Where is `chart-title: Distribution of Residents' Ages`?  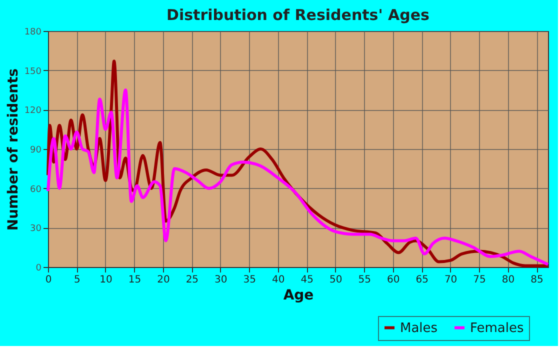
chart-title: Distribution of Residents' Ages is located at coordinates (298, 15).